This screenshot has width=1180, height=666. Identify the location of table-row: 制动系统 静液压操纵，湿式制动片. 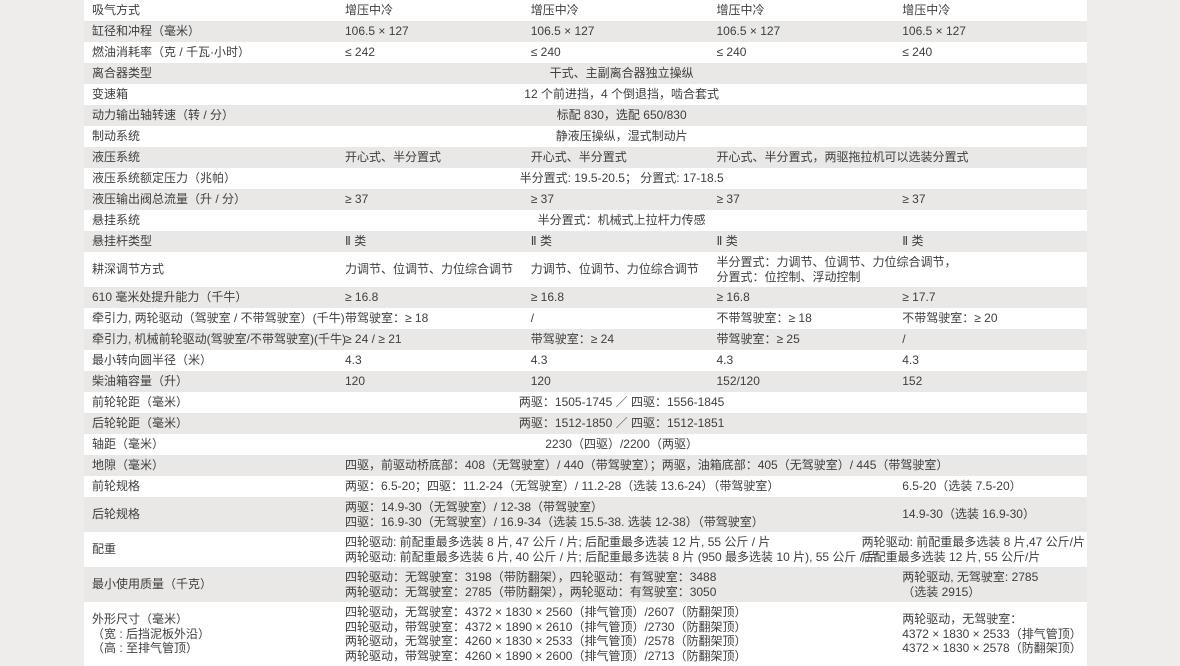
(585, 136).